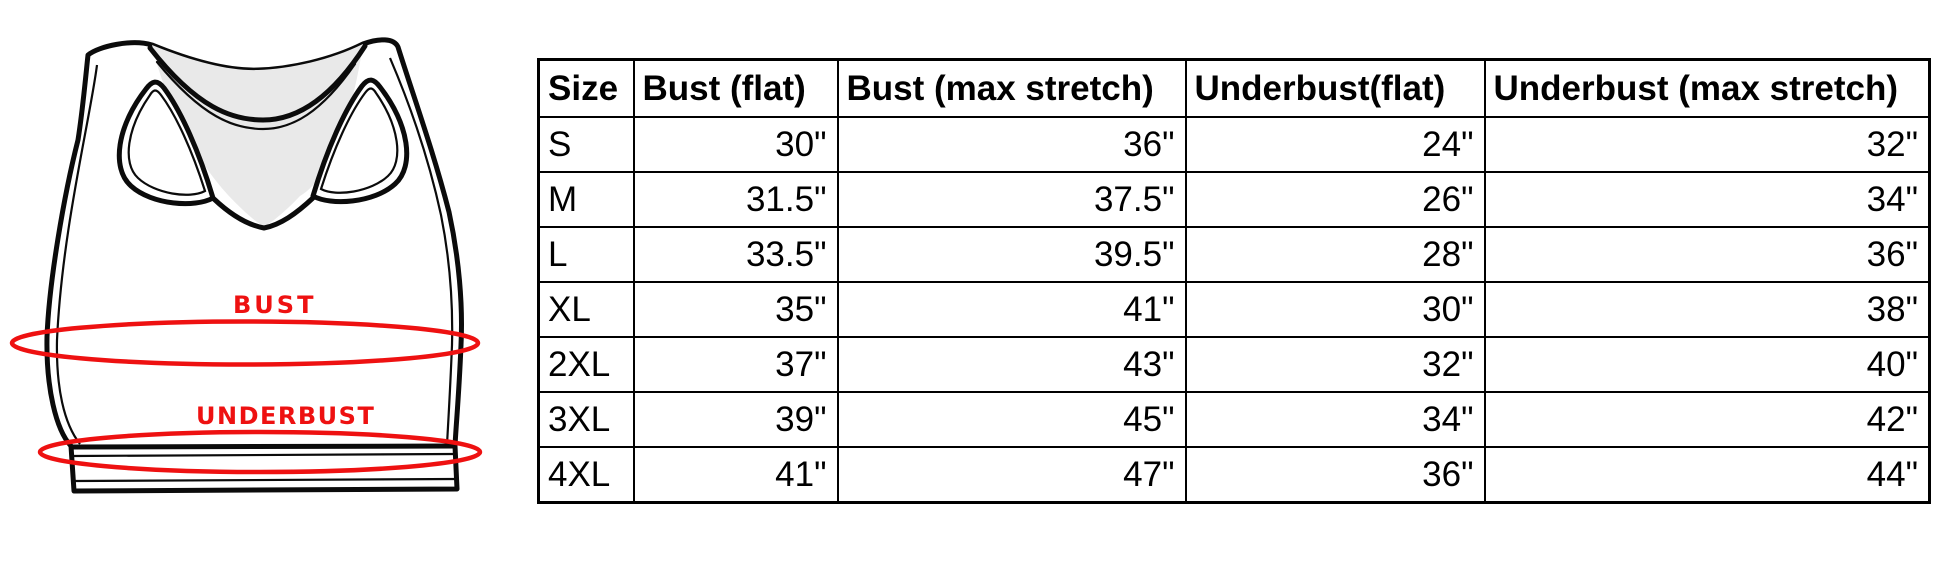  I want to click on bust-max-stretch-cell: 45", so click(1011, 419).